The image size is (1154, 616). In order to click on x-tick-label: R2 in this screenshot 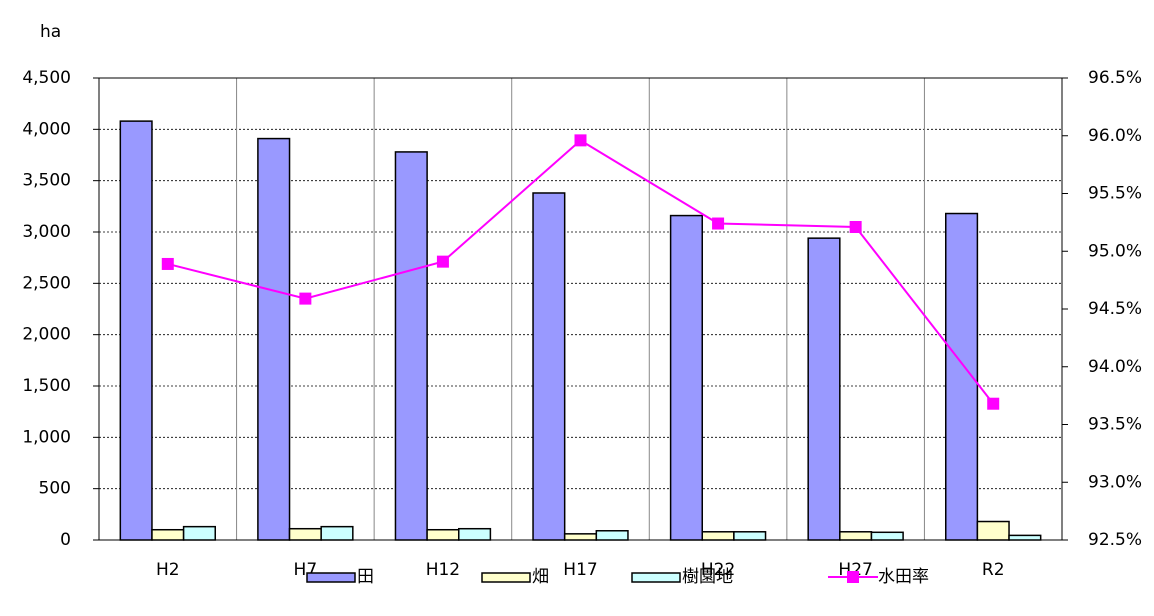, I will do `click(993, 570)`.